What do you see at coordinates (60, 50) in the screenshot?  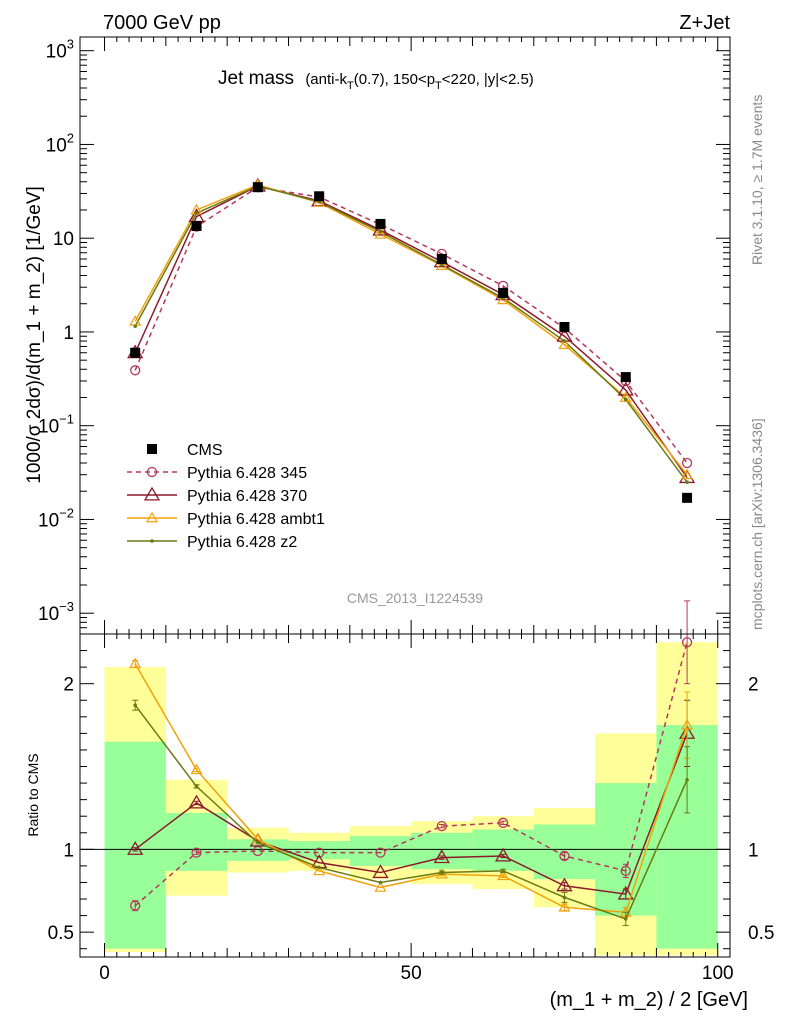 I see `main-y-tick-label: 10³` at bounding box center [60, 50].